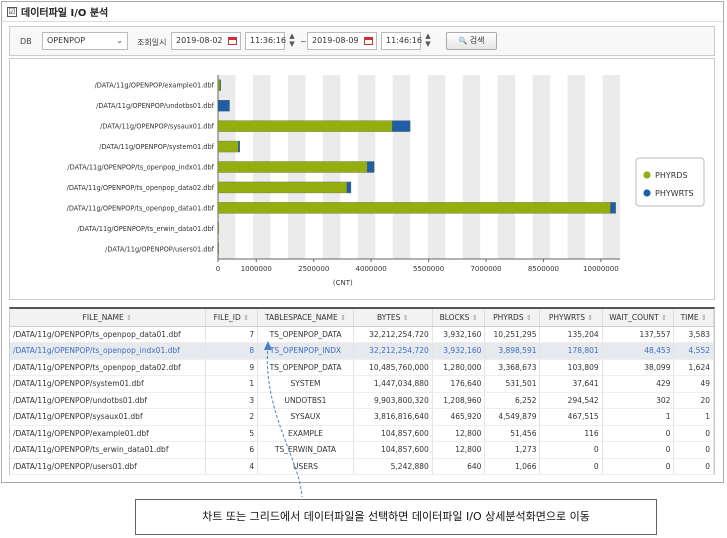 Image resolution: width=727 pixels, height=538 pixels. What do you see at coordinates (145, 229) in the screenshot?
I see `category-label: /DATA/11g/OPENPOP/ts_erwin_data01.dbf` at bounding box center [145, 229].